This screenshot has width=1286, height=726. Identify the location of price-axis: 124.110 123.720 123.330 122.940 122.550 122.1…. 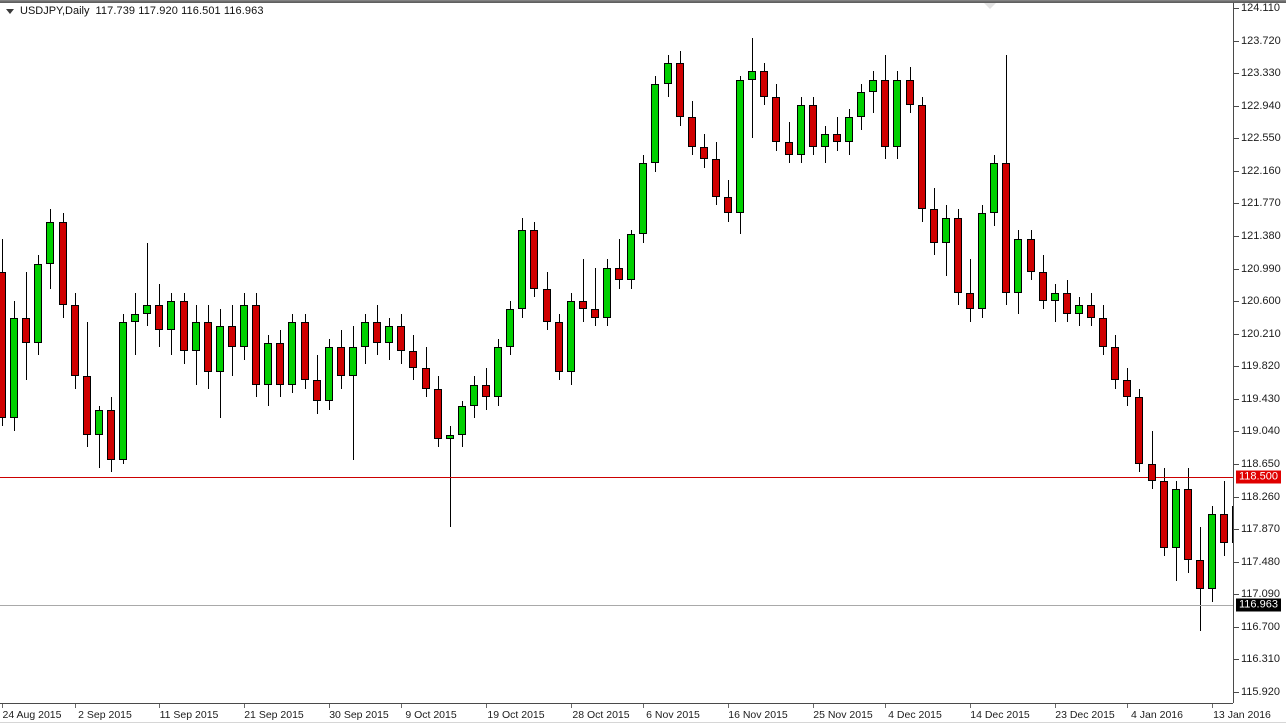
(1260, 352).